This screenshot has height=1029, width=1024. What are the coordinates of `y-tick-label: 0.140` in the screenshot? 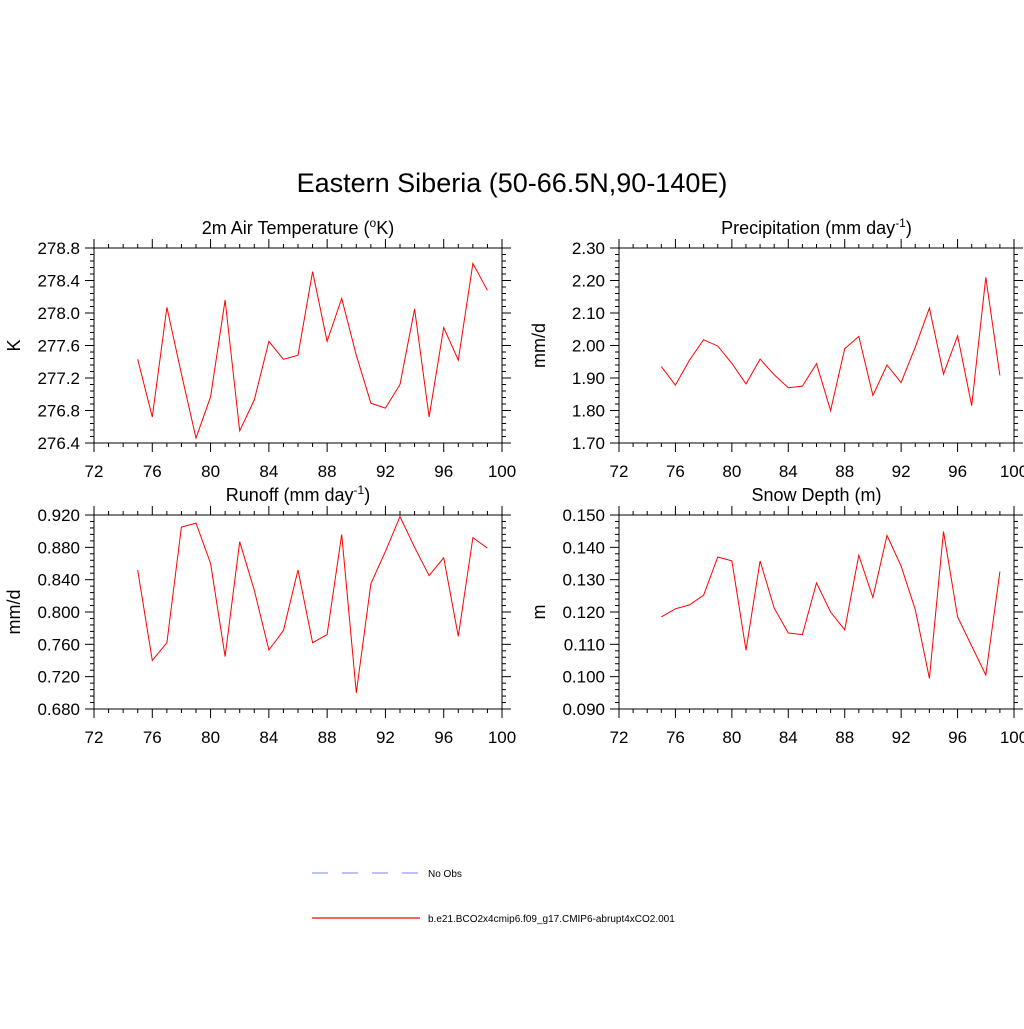 It's located at (583, 547).